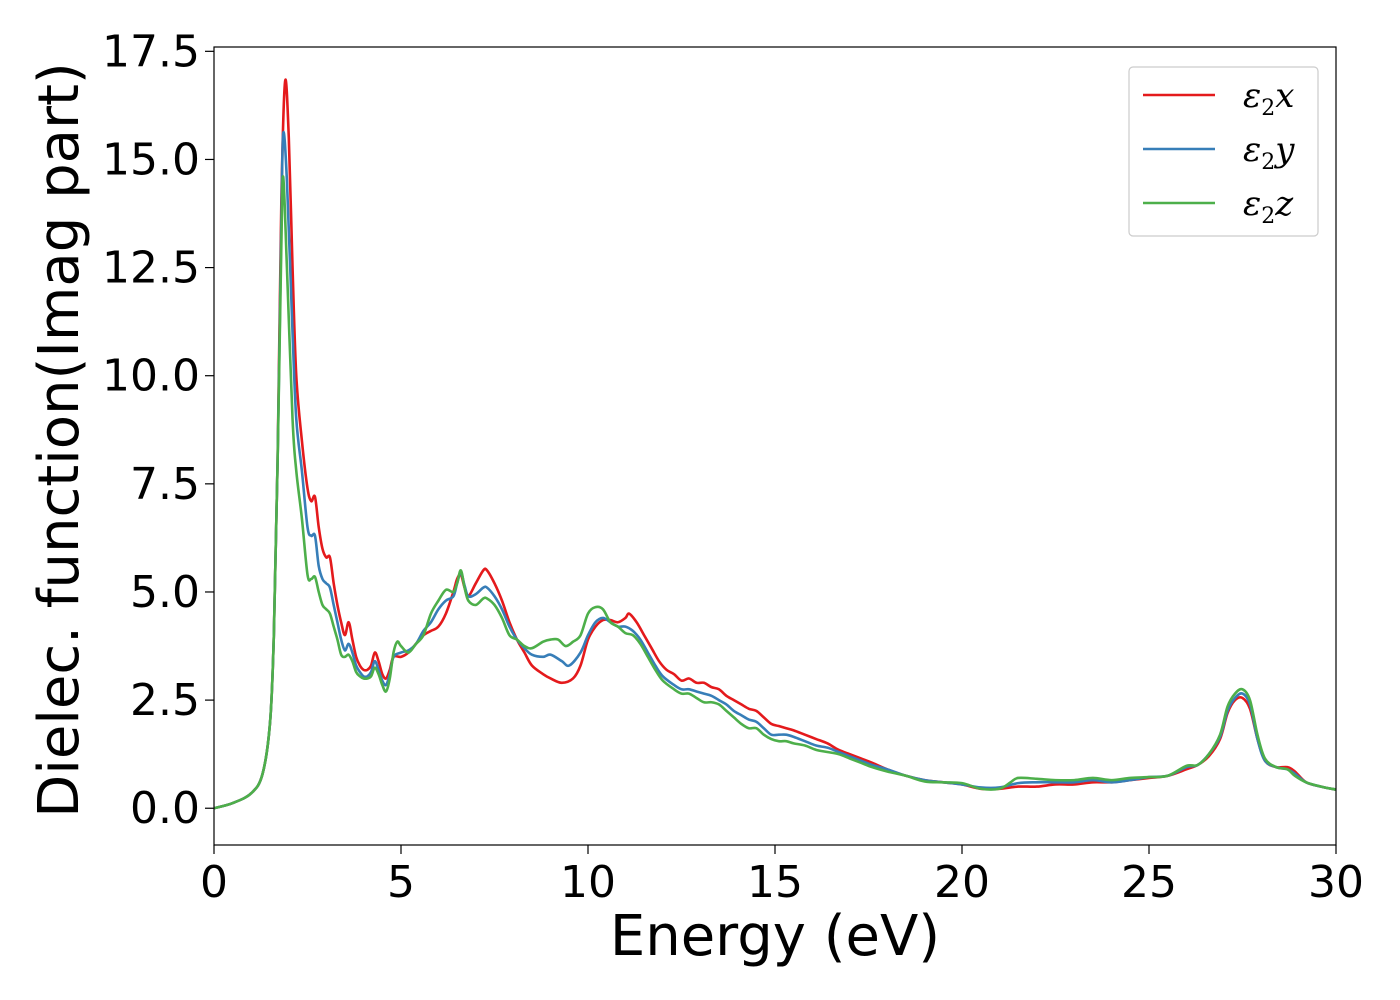  I want to click on y-tick-label: 10.0, so click(151, 376).